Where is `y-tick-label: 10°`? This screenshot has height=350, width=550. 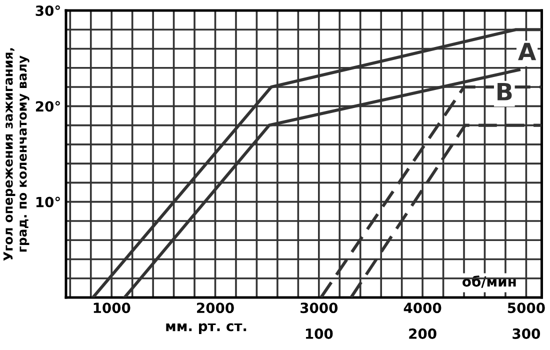
y-tick-label: 10° is located at coordinates (48, 202).